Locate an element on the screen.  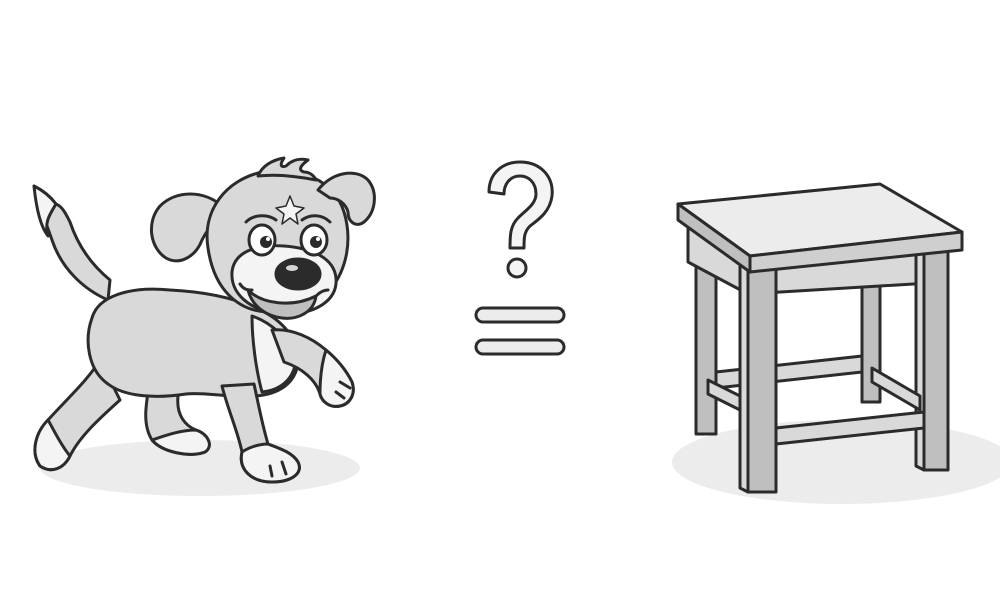
dog-pupil-right is located at coordinates (316, 242).